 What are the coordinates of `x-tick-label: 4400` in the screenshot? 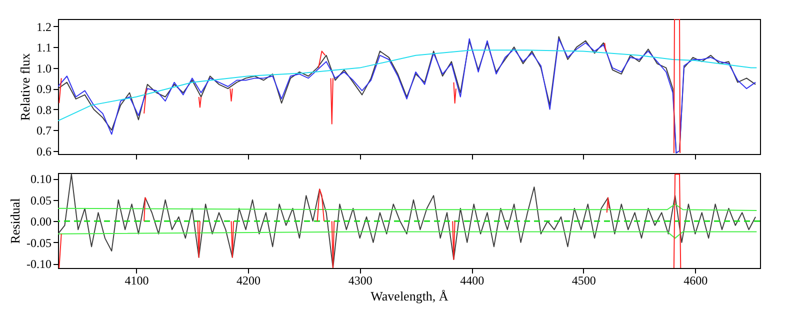 It's located at (472, 281).